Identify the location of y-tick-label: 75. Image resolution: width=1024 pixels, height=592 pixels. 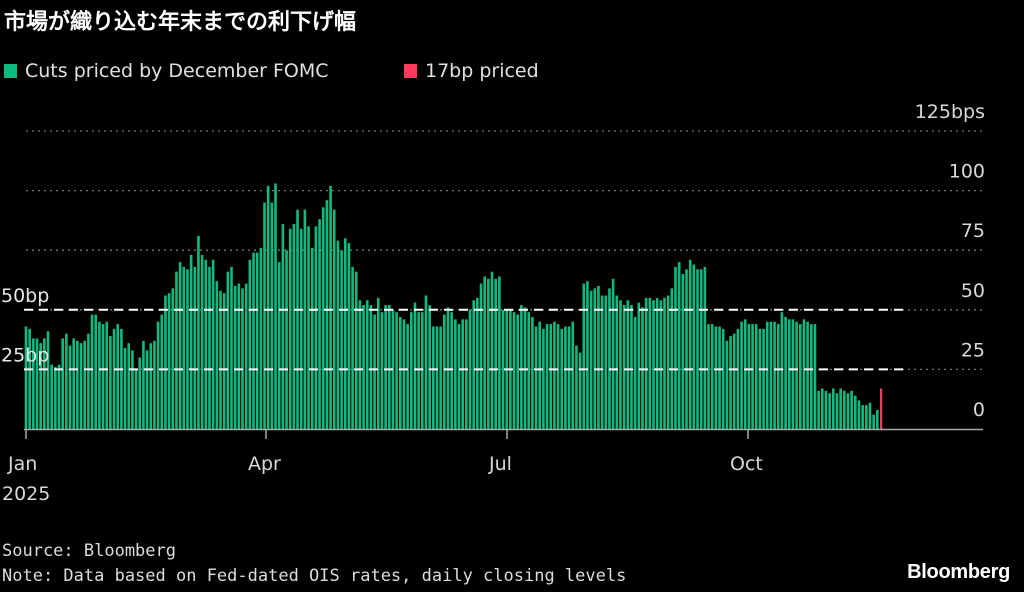
(973, 231).